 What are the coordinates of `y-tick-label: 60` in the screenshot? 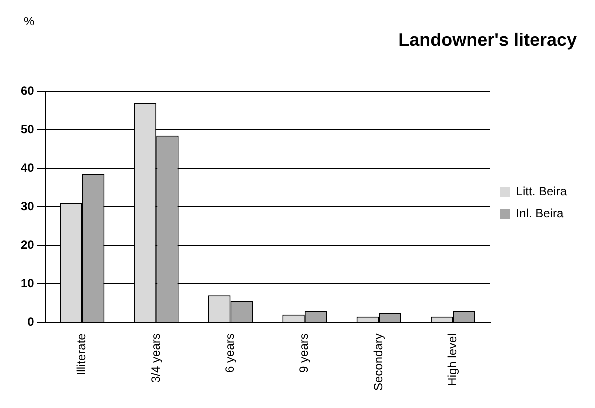 It's located at (27, 91).